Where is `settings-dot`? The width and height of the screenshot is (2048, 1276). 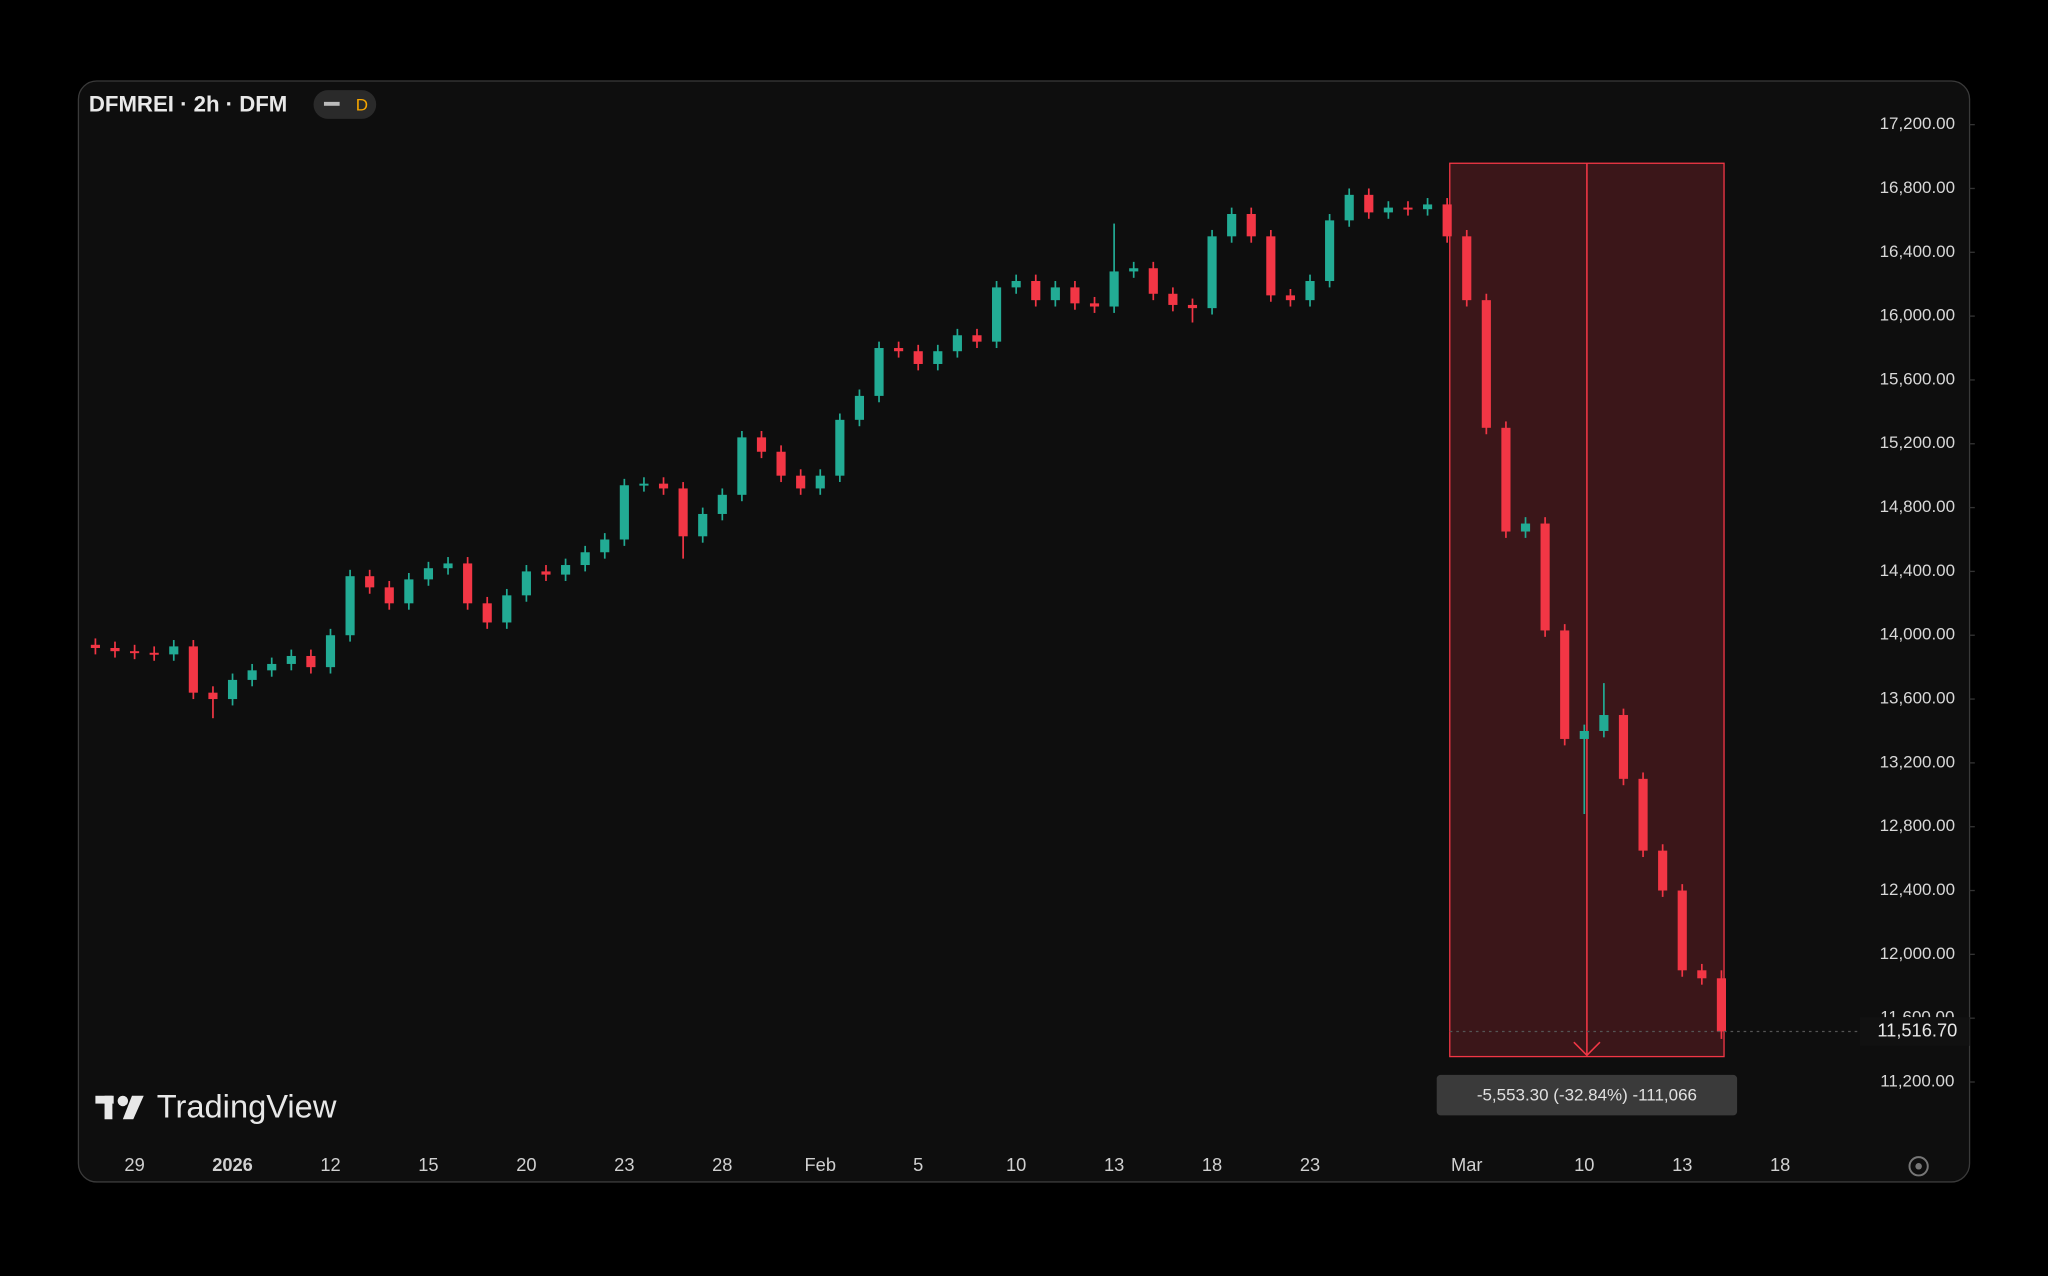 settings-dot is located at coordinates (1918, 1166).